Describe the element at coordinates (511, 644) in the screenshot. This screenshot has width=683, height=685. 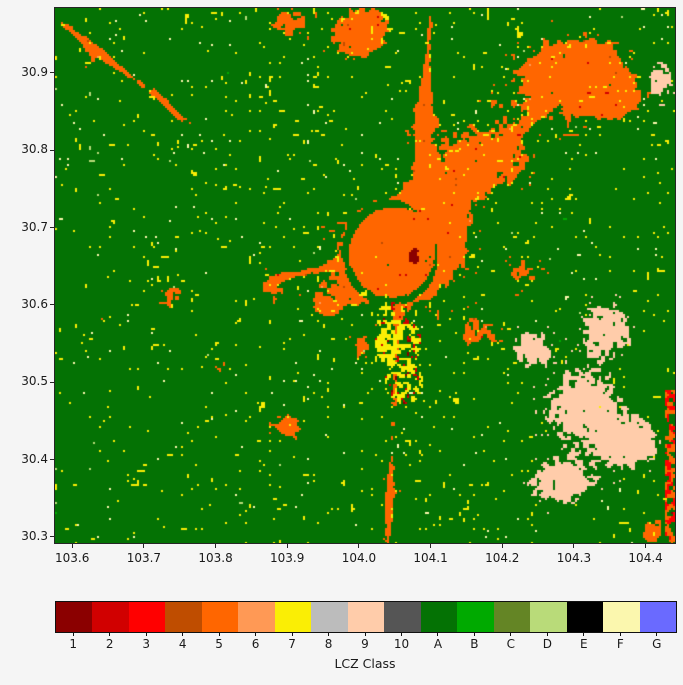
I see `colorbar-label-C: C` at that location.